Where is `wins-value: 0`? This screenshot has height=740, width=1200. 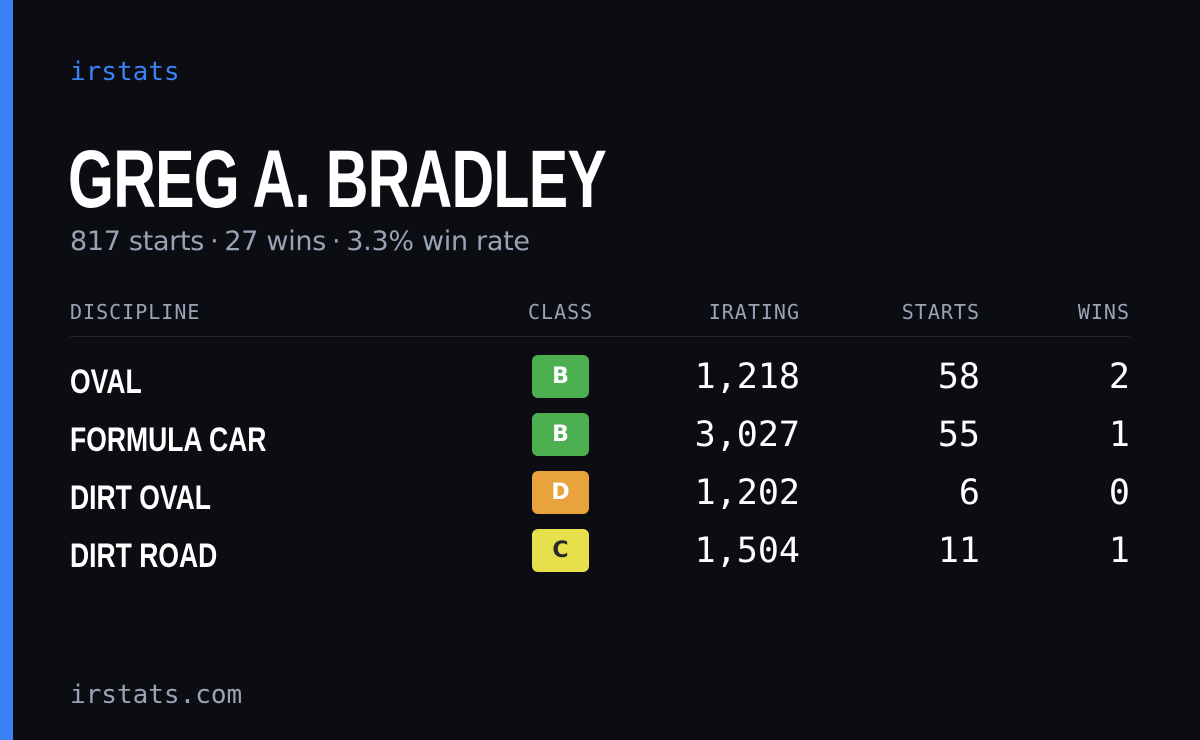
wins-value: 0 is located at coordinates (1119, 493).